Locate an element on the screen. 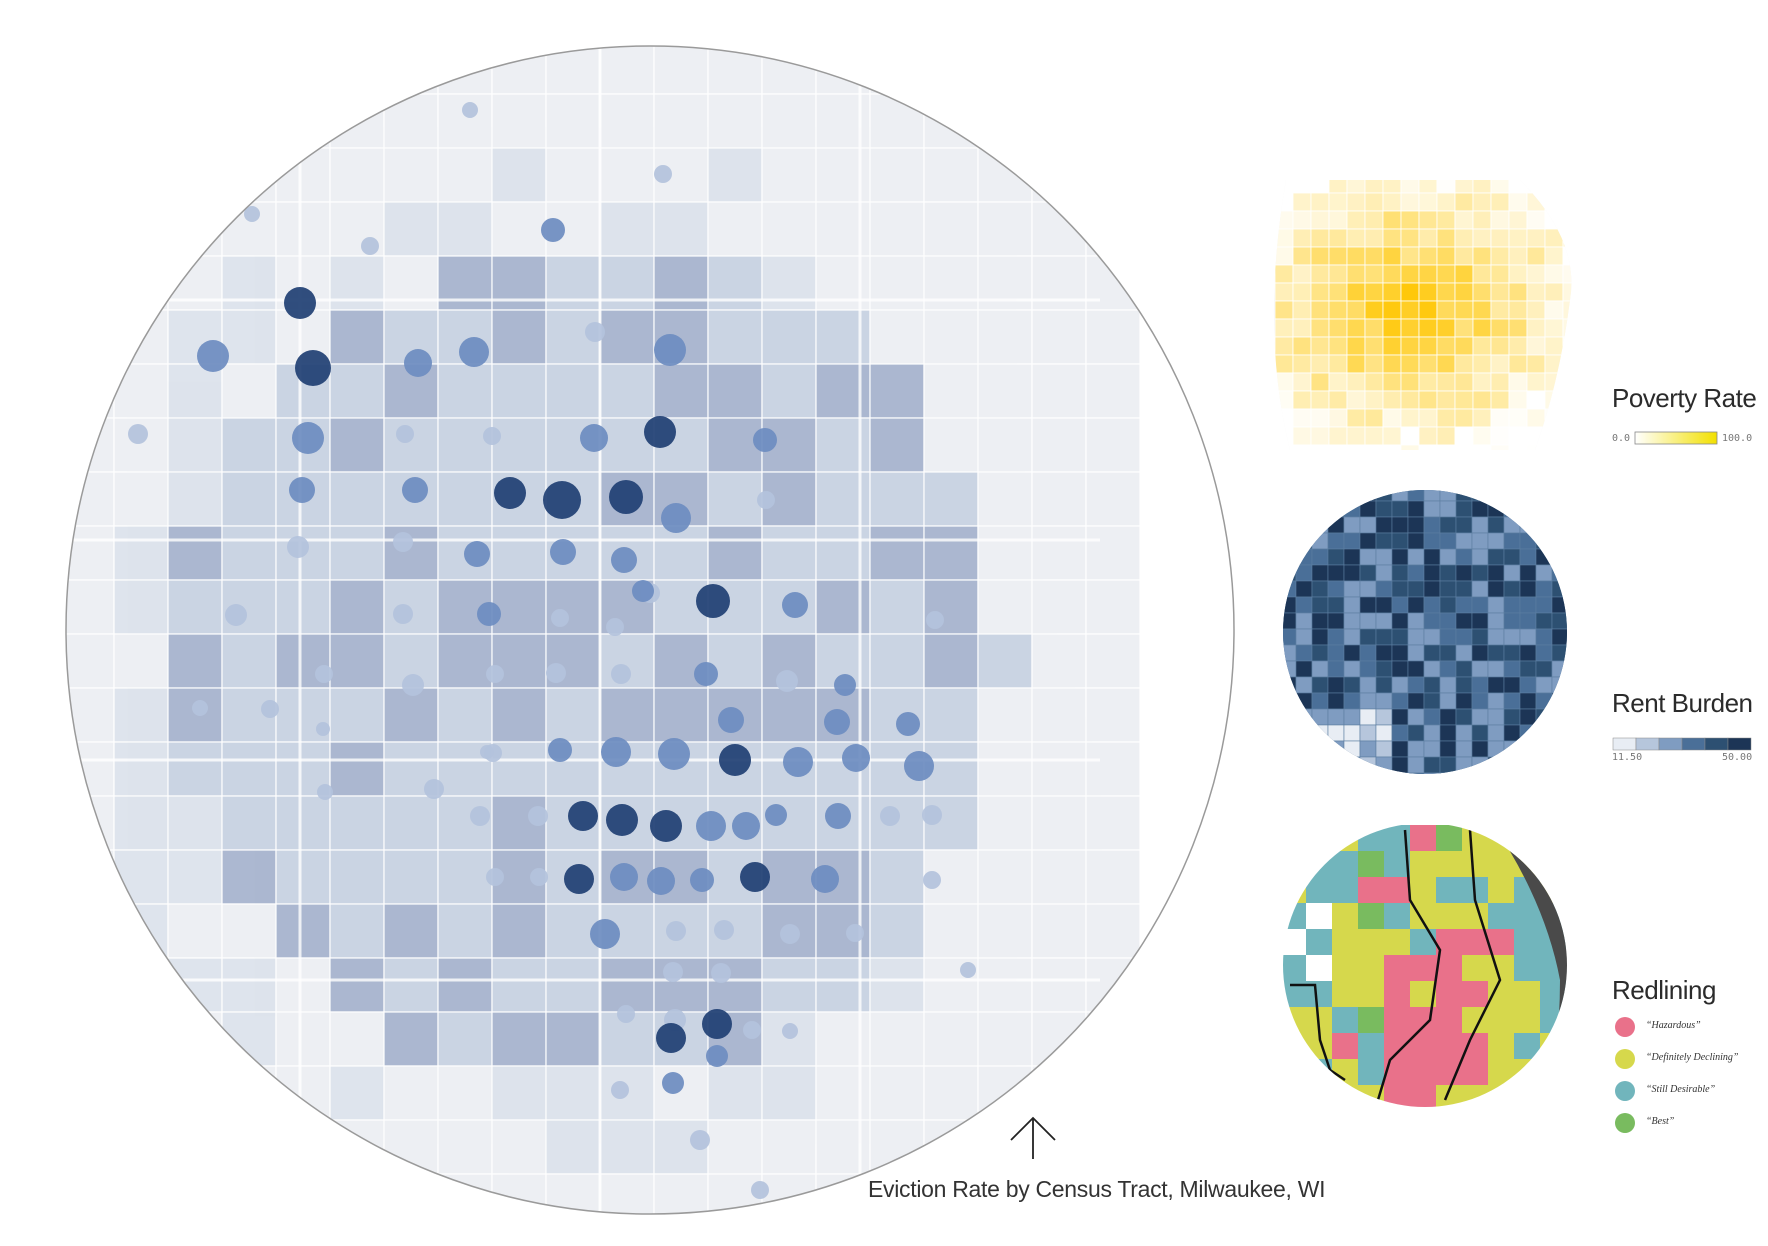 This screenshot has height=1246, width=1768. poverty-min-label: 0.0 is located at coordinates (1621, 438).